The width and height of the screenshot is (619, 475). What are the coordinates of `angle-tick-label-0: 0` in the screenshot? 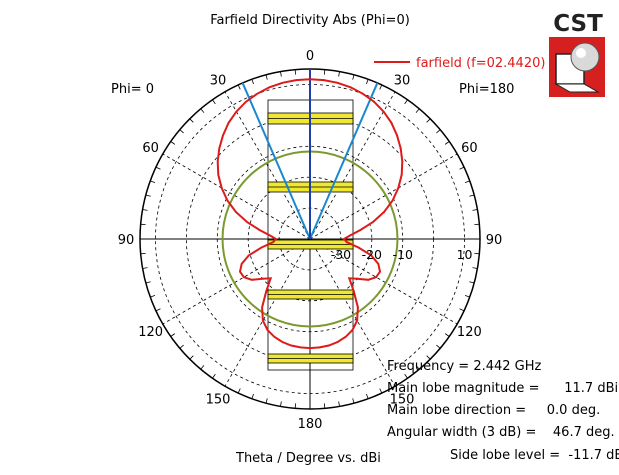 It's located at (310, 56).